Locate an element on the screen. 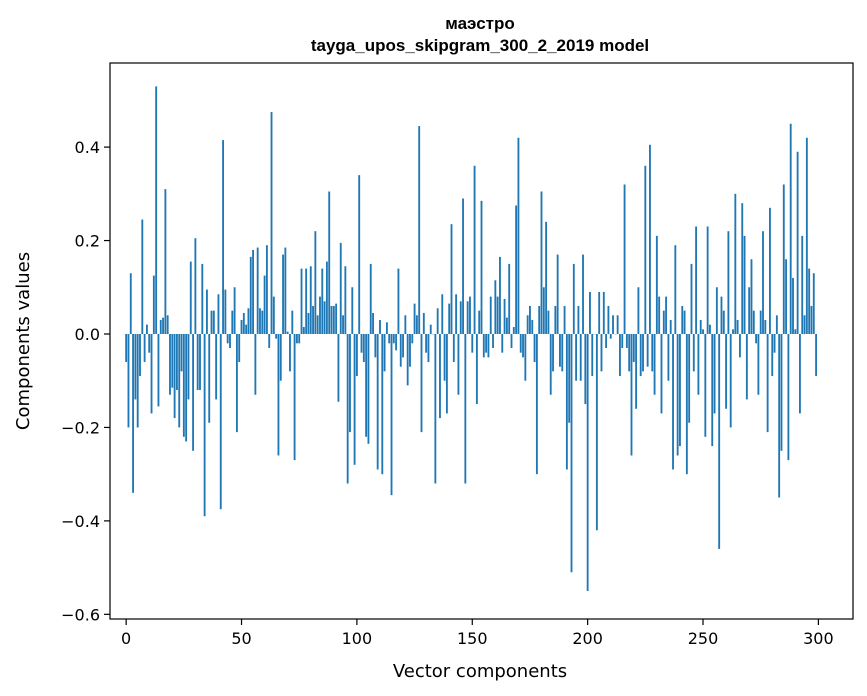 This screenshot has width=867, height=696. x-tick-label-250: 250 is located at coordinates (703, 638).